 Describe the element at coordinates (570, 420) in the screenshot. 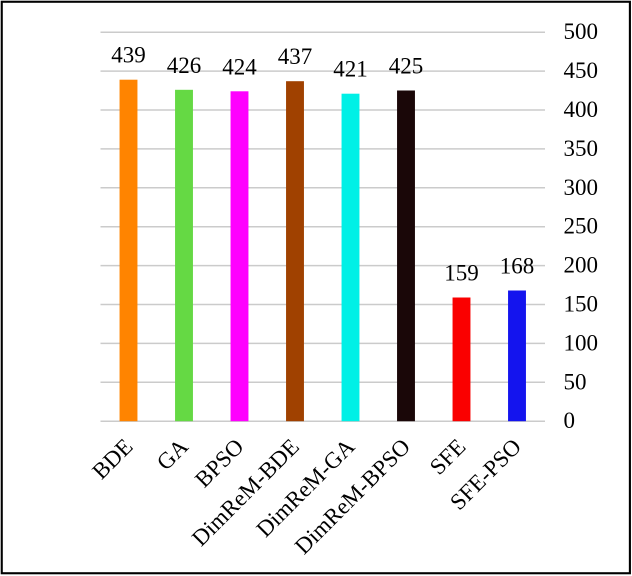

I see `svg-text: 0` at that location.